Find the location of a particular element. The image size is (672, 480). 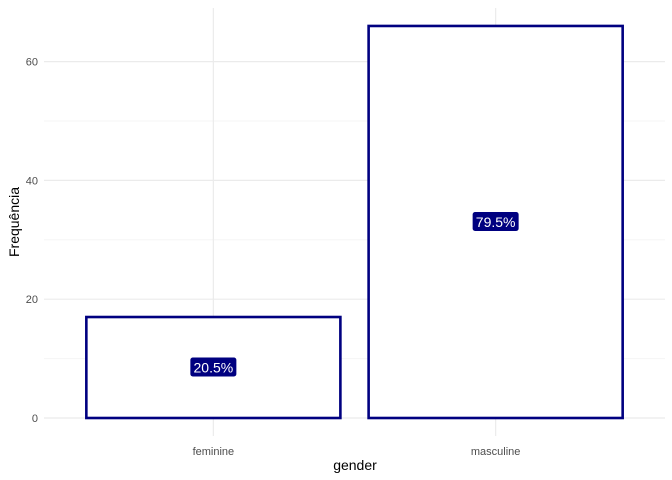

data-label-feminine: 20.5% is located at coordinates (213, 367).